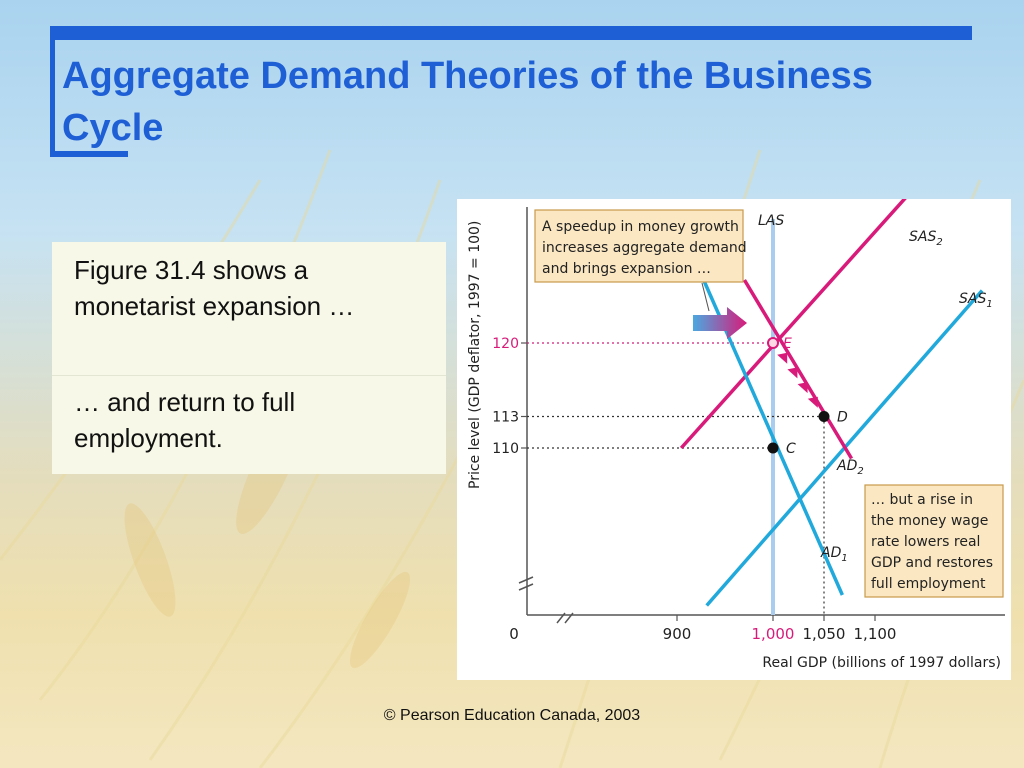 The height and width of the screenshot is (768, 1024). Describe the element at coordinates (505, 418) in the screenshot. I see `y-tick-label: 113` at that location.